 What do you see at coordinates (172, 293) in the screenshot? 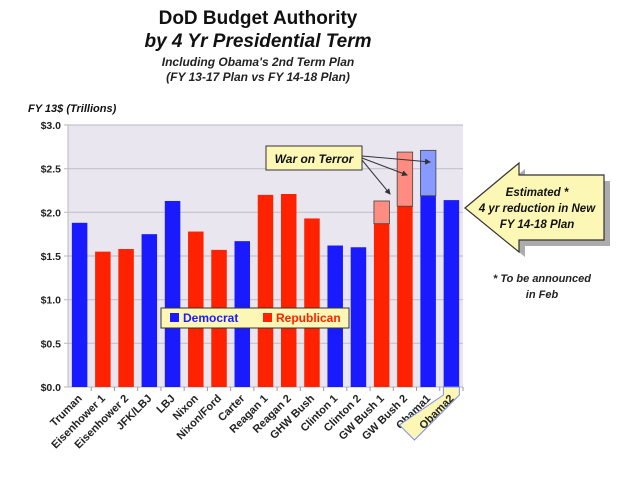
I see `bar-lbj` at bounding box center [172, 293].